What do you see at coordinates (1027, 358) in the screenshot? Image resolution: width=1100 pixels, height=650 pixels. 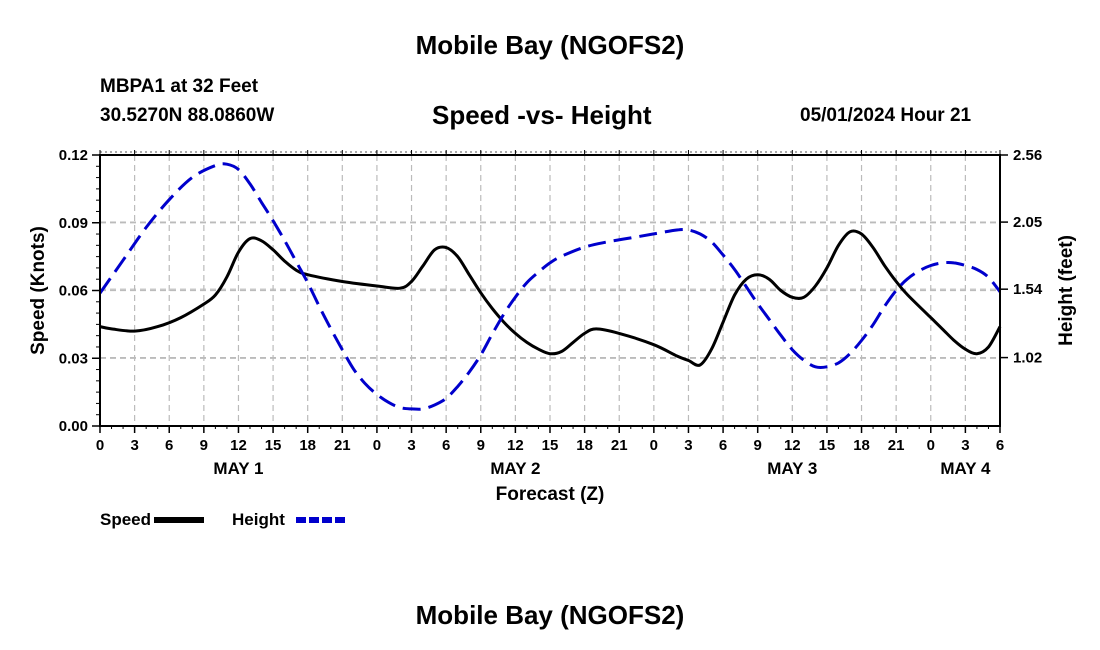 I see `y-right-tick-label: 1.02` at bounding box center [1027, 358].